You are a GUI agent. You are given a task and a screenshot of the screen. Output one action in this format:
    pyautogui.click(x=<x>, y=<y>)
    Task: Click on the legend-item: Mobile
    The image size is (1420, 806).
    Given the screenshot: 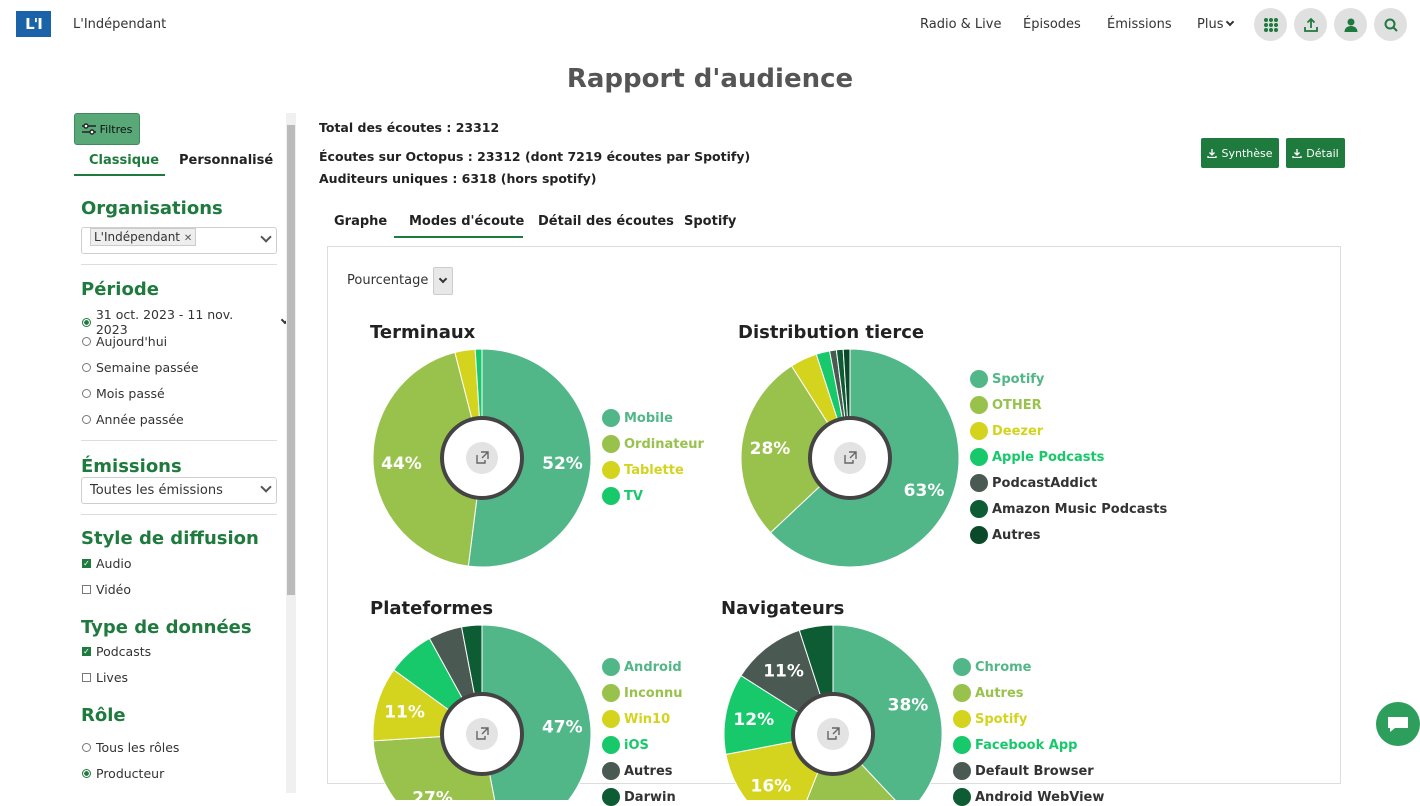 What is the action you would take?
    pyautogui.click(x=637, y=418)
    